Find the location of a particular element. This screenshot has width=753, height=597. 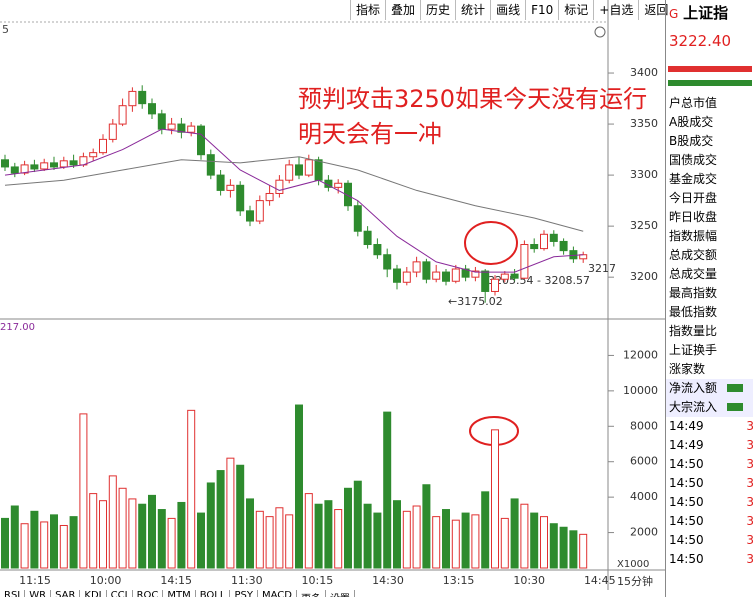

x-tick-label: 10:30 is located at coordinates (529, 580).